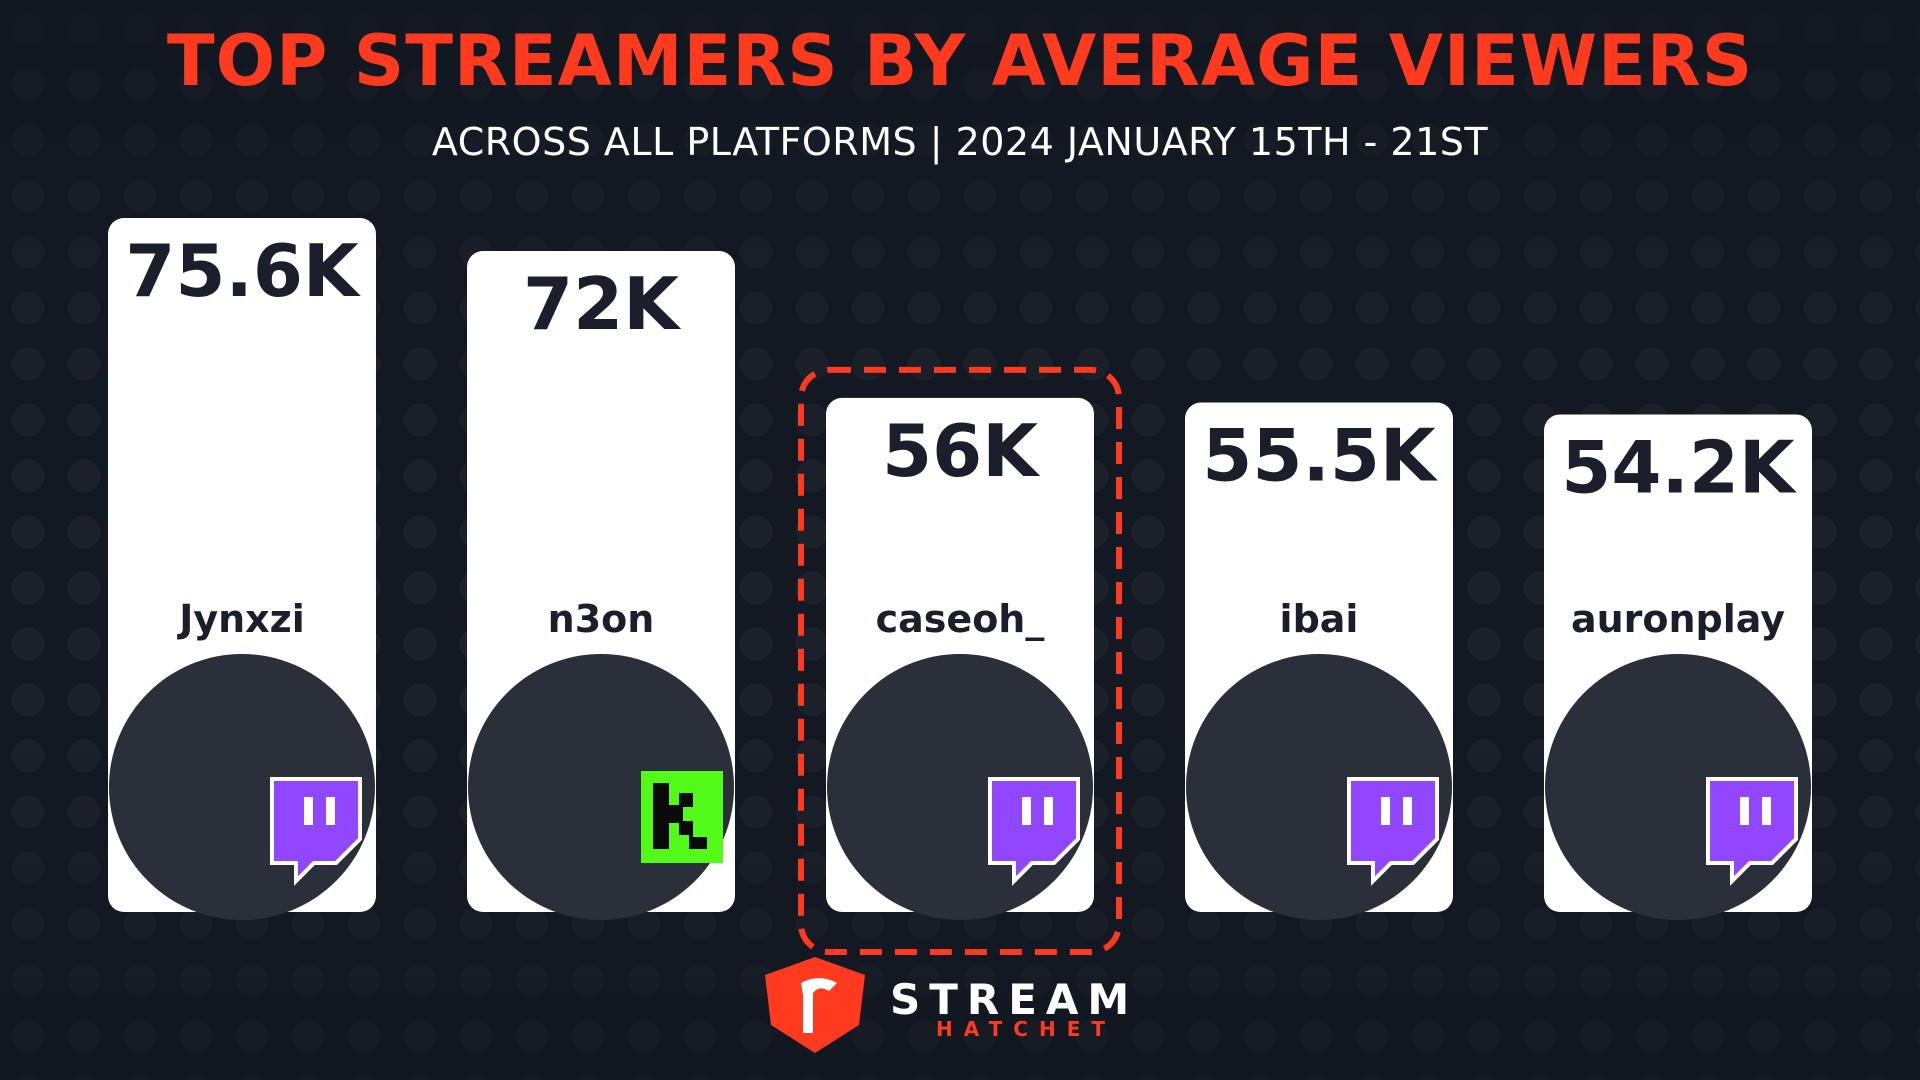 The image size is (1920, 1080). I want to click on stream-hatchet-logo-icon, so click(815, 1005).